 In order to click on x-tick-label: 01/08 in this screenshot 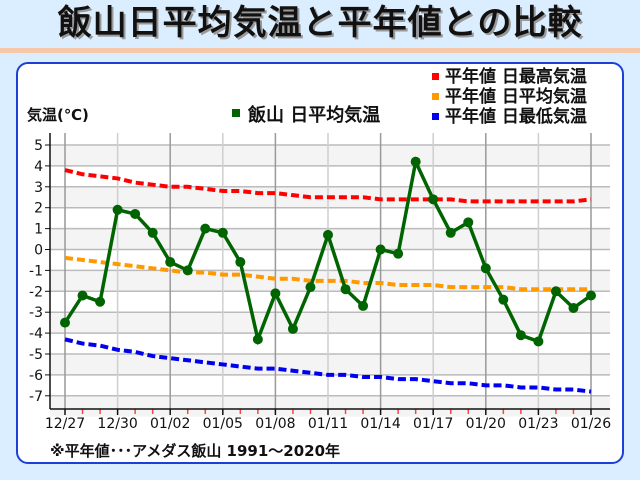, I will do `click(275, 424)`.